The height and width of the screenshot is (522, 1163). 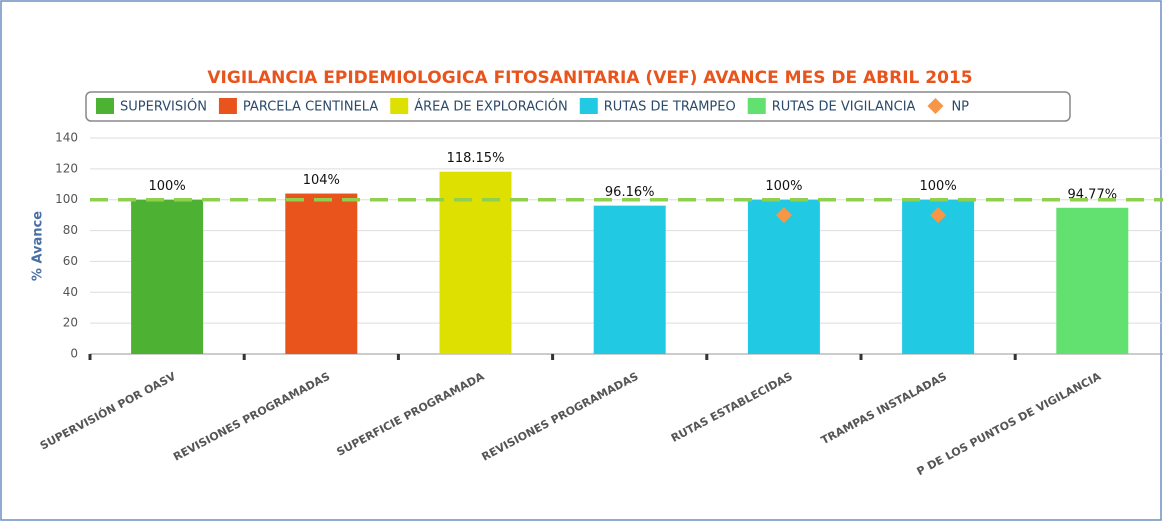 What do you see at coordinates (38, 246) in the screenshot?
I see `y-axis-label: % Avance` at bounding box center [38, 246].